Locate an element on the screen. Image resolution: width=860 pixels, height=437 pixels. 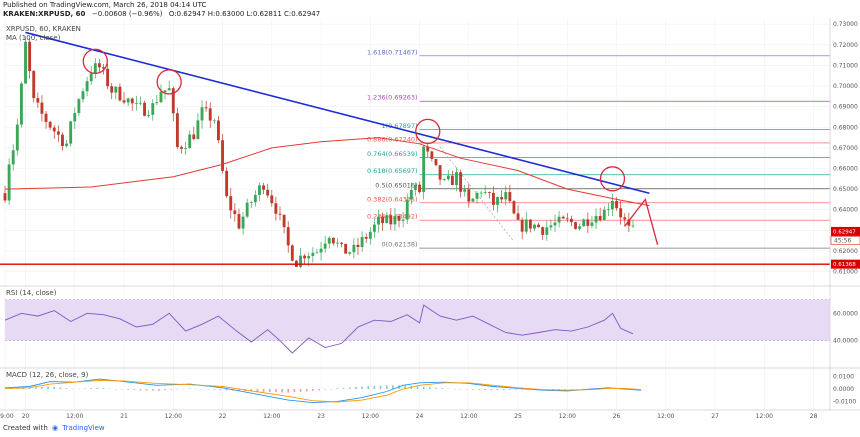
x-tick-label: 22 is located at coordinates (223, 416).